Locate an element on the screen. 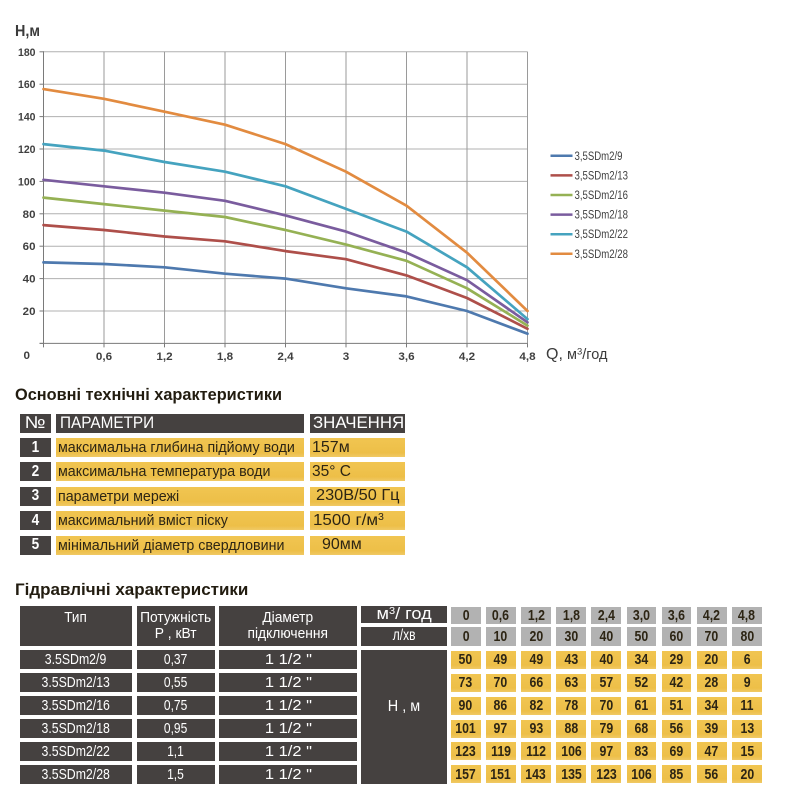 This screenshot has height=800, width=800. svg-text: 1,2 is located at coordinates (164, 357).